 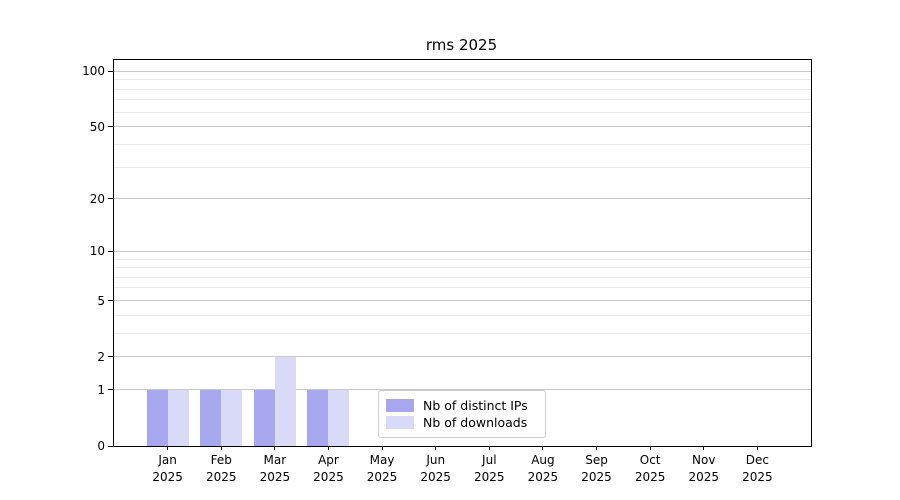 What do you see at coordinates (328, 469) in the screenshot?
I see `x-tick-label: Apr 2025` at bounding box center [328, 469].